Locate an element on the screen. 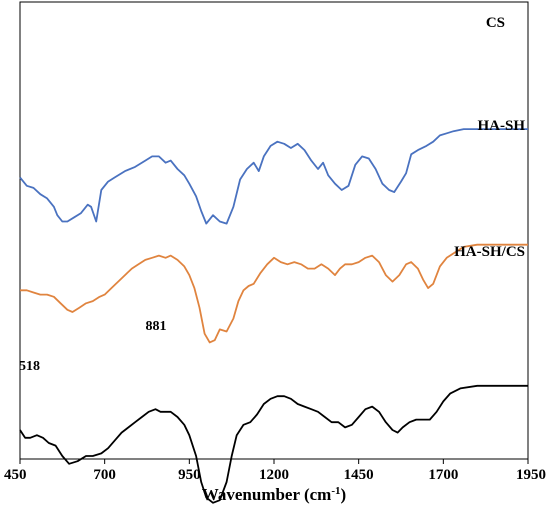 Image resolution: width=550 pixels, height=511 pixels. x-axis-title: Wavenumber (cm-1) is located at coordinates (274, 494).